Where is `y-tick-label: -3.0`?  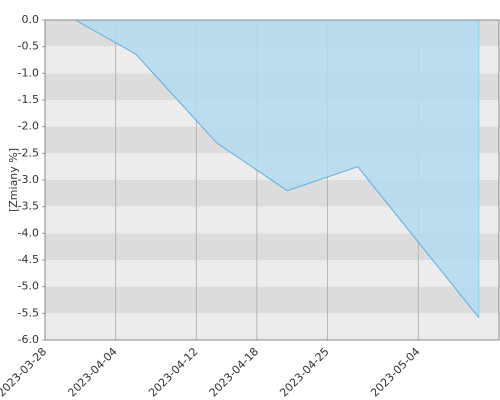 y-tick-label: -3.0 is located at coordinates (28, 179).